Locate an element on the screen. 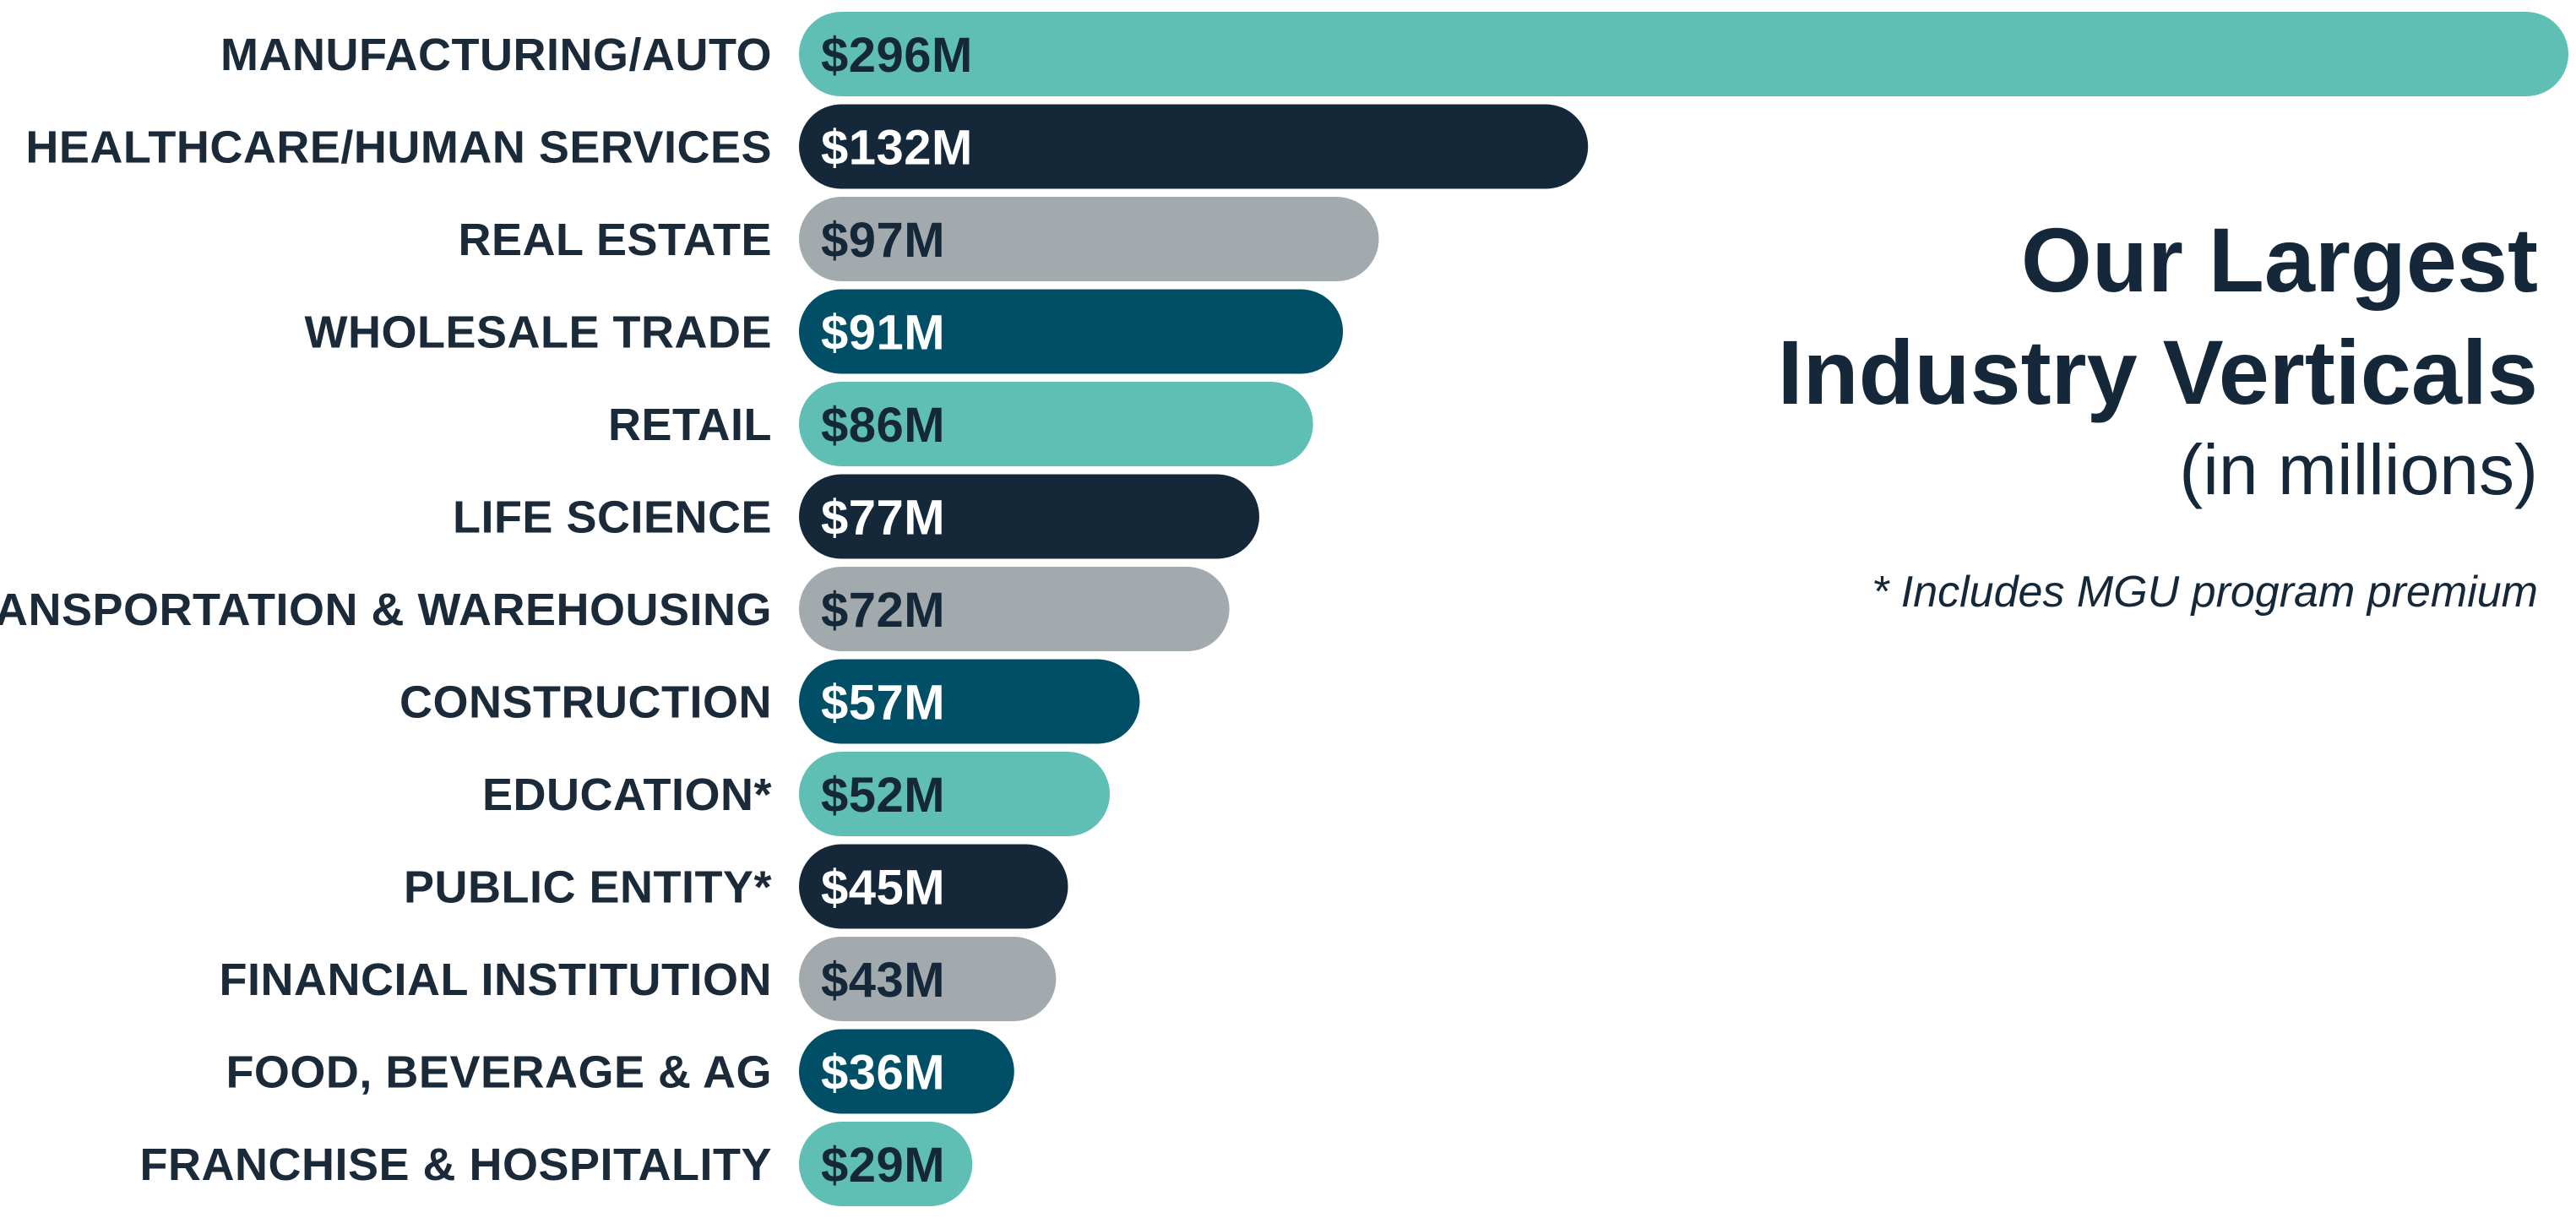 The height and width of the screenshot is (1218, 2576). value-label-public-entity: $45M is located at coordinates (883, 888).